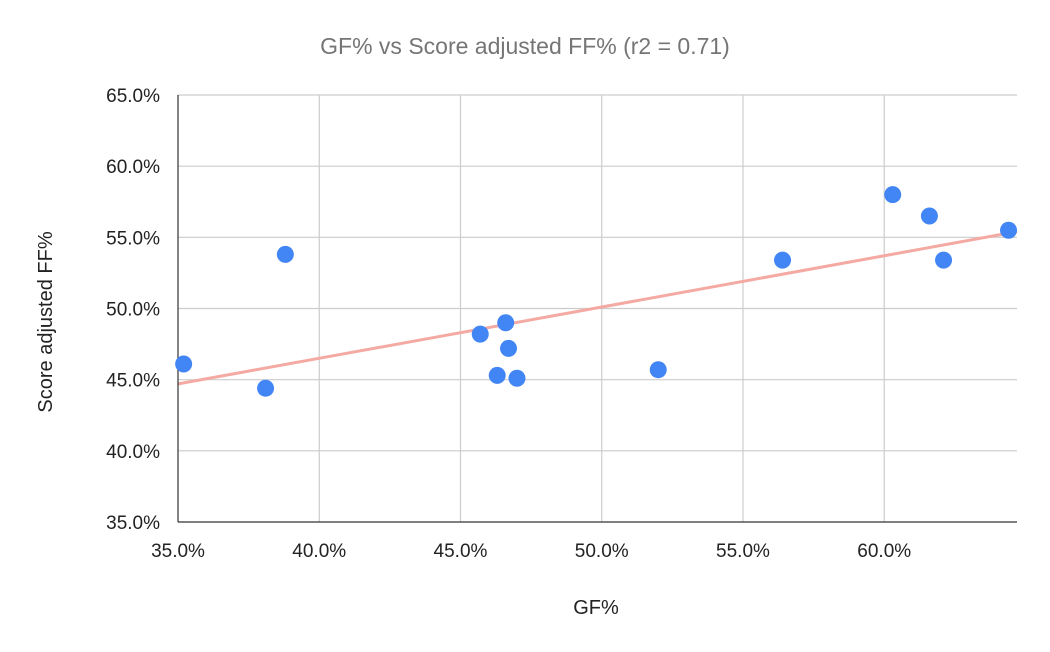 The height and width of the screenshot is (652, 1050). I want to click on x-axis-title: GF%, so click(596, 608).